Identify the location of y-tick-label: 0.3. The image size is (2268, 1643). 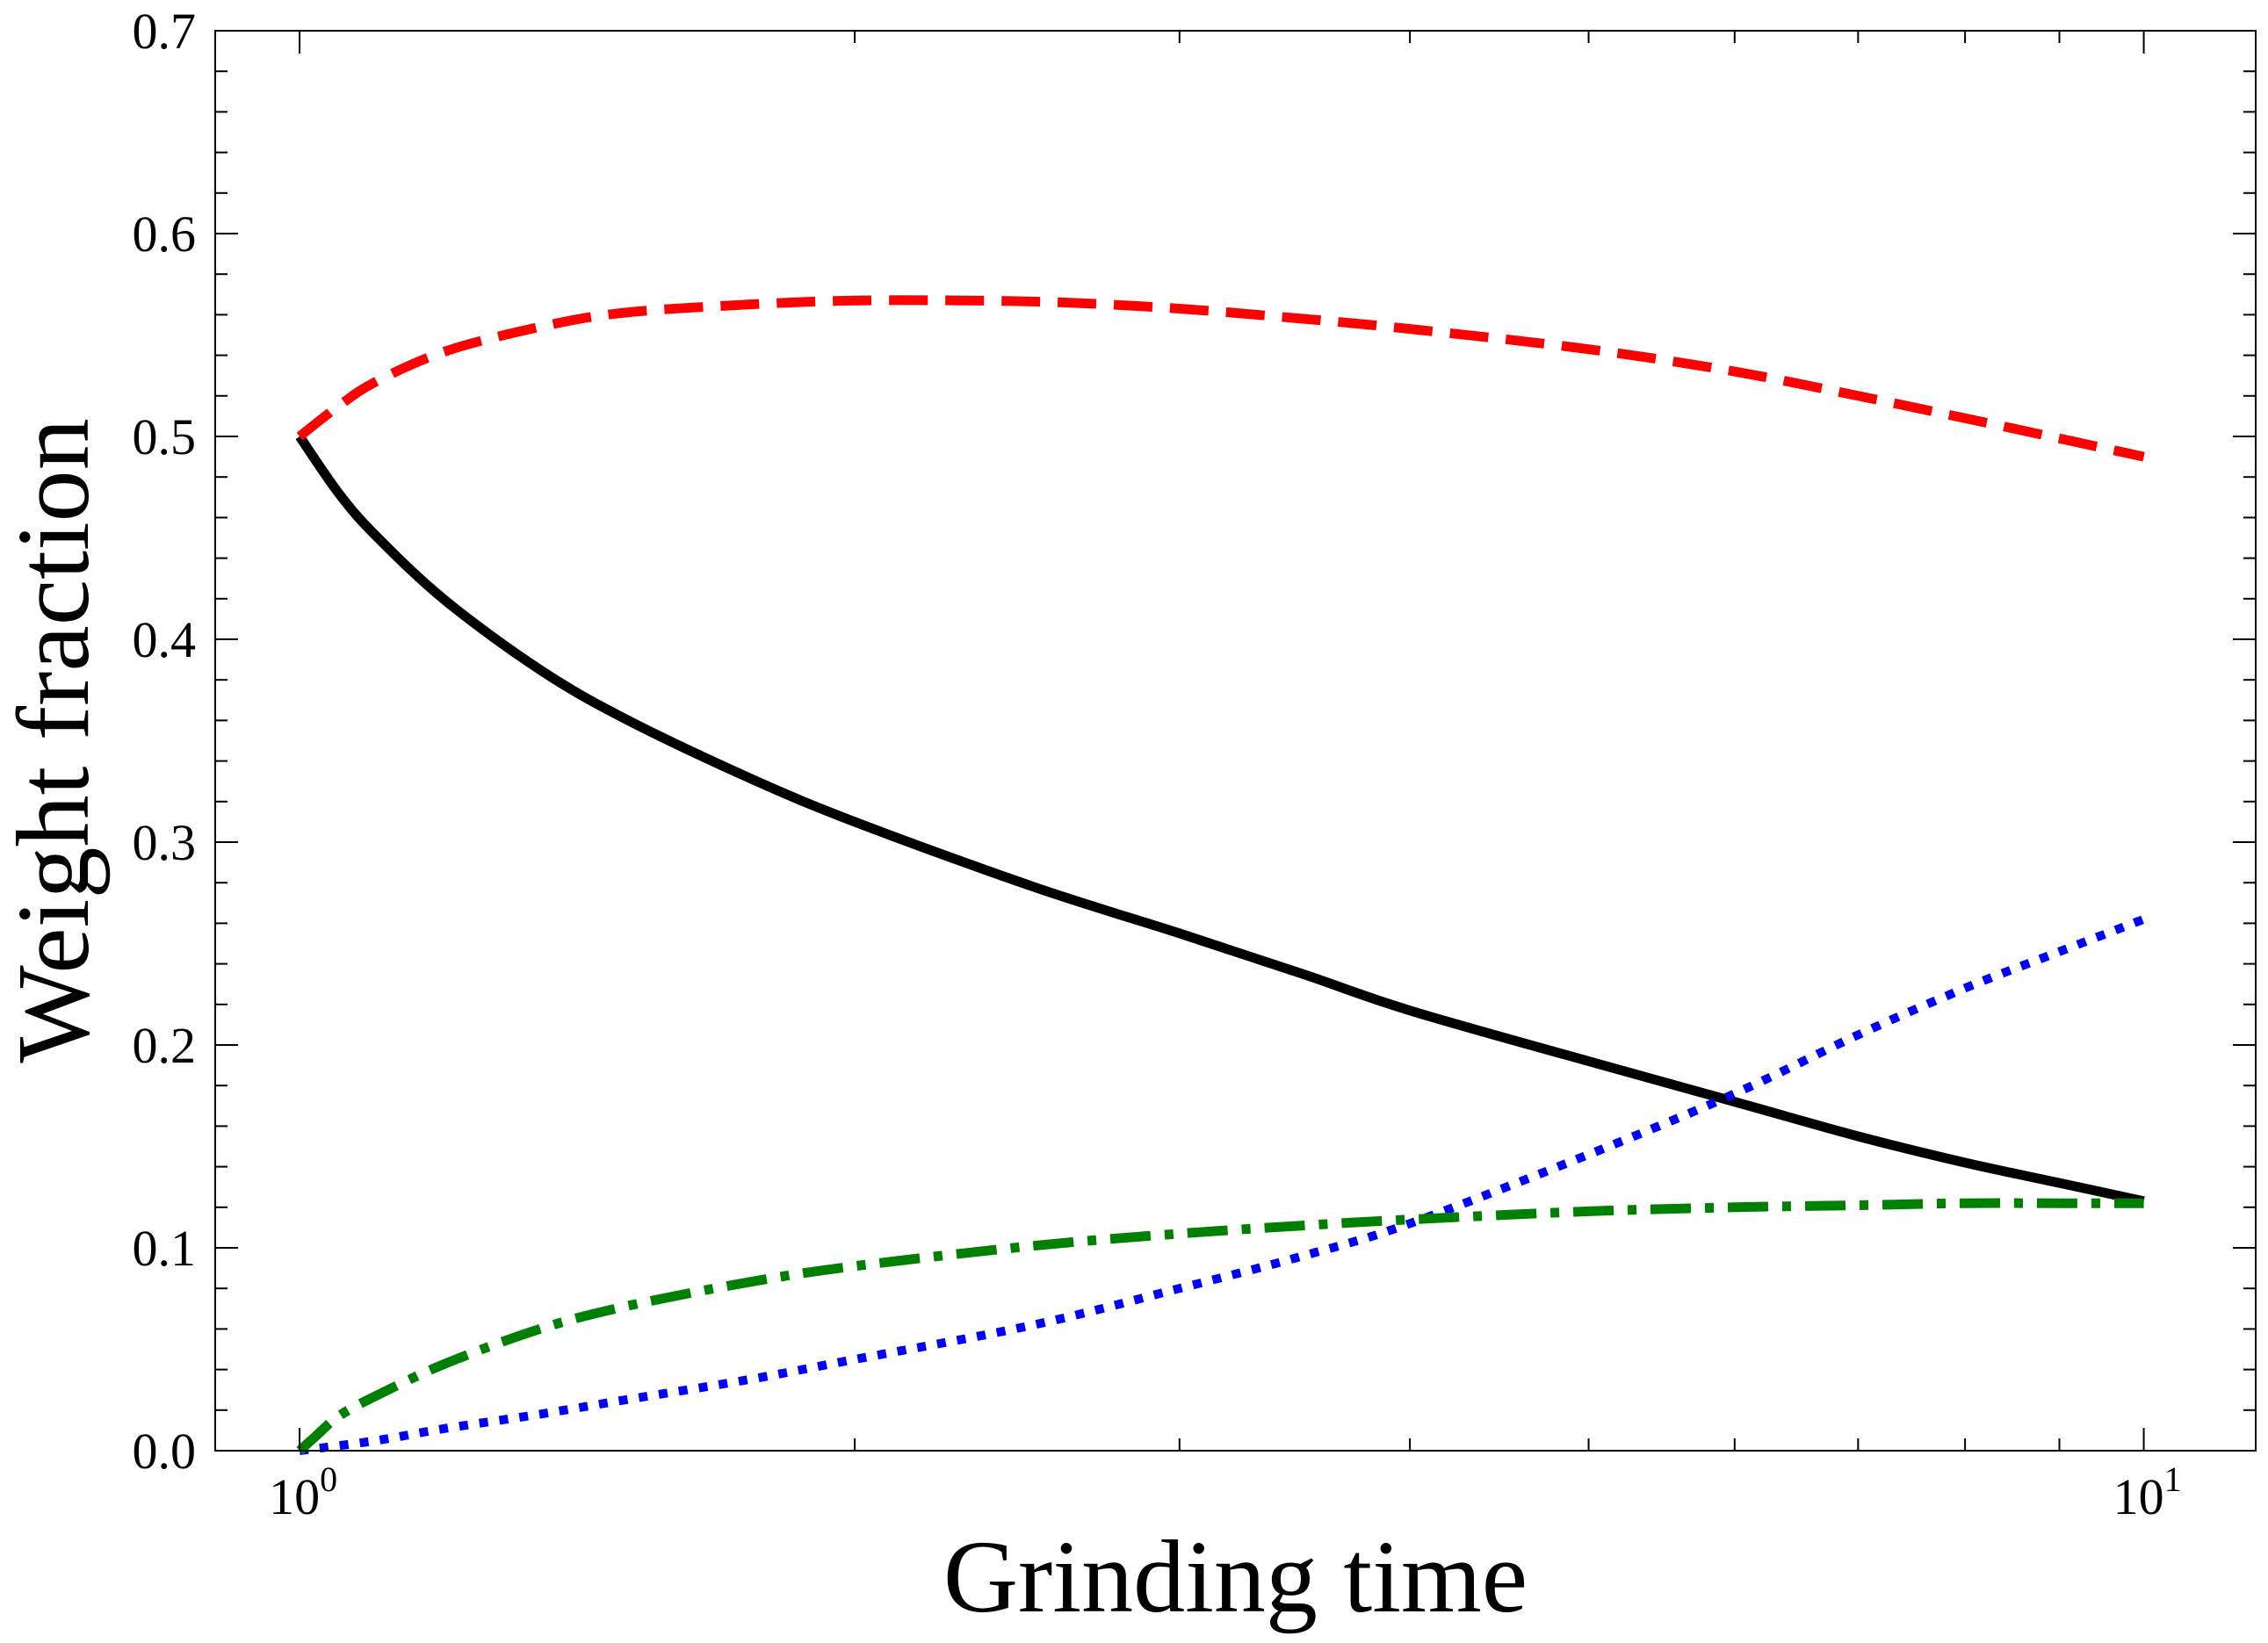
(165, 843).